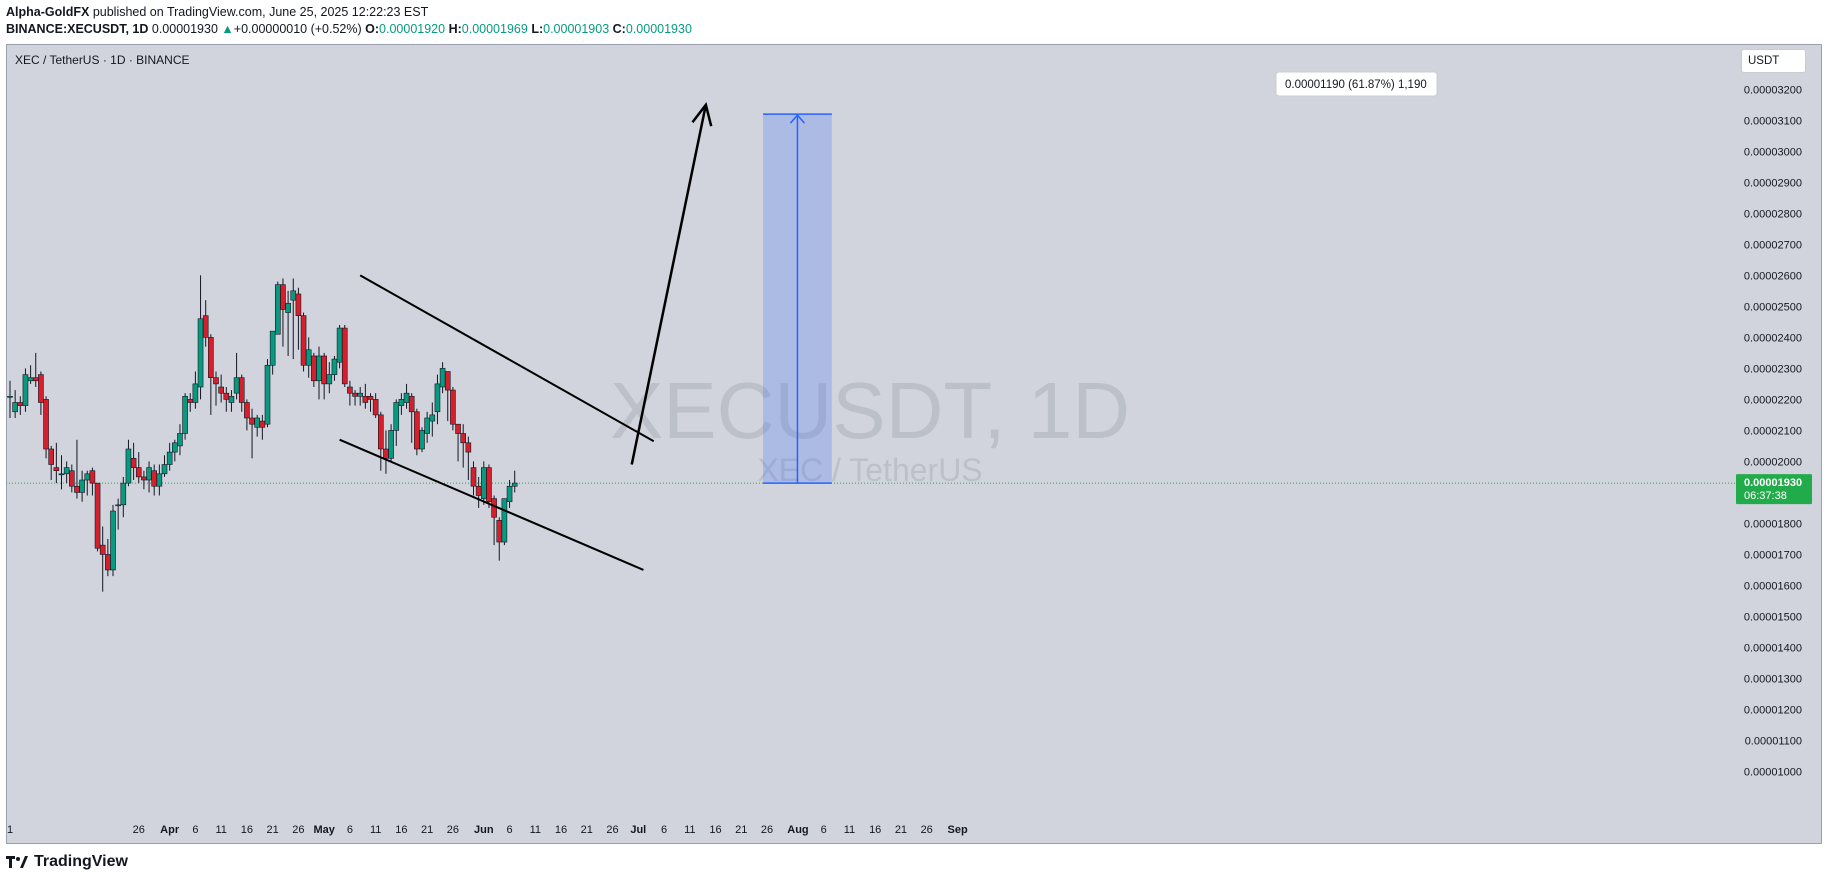 The width and height of the screenshot is (1829, 880). Describe the element at coordinates (797, 298) in the screenshot. I see `measure-tool` at that location.